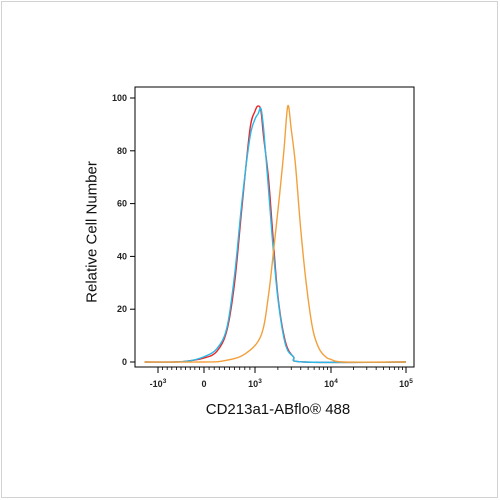  What do you see at coordinates (119, 98) in the screenshot?
I see `y-tick-label: 100` at bounding box center [119, 98].